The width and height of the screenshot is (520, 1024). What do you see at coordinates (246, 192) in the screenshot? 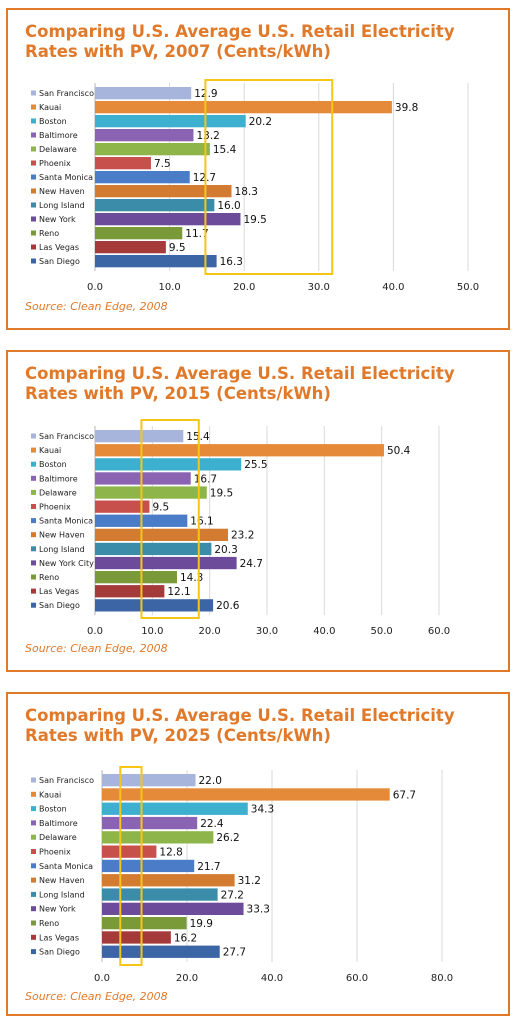
I see `value-label: 18.3` at bounding box center [246, 192].